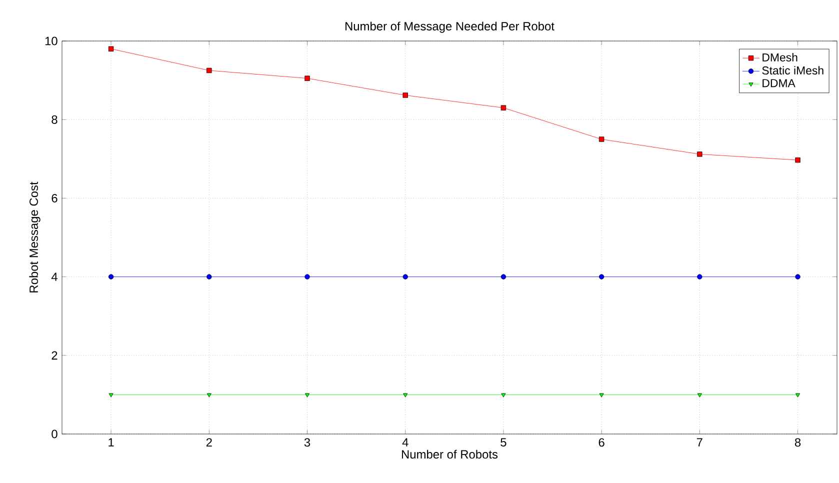 The image size is (839, 483). Describe the element at coordinates (449, 27) in the screenshot. I see `chart-title: Number of Message Needed Per Robot` at that location.